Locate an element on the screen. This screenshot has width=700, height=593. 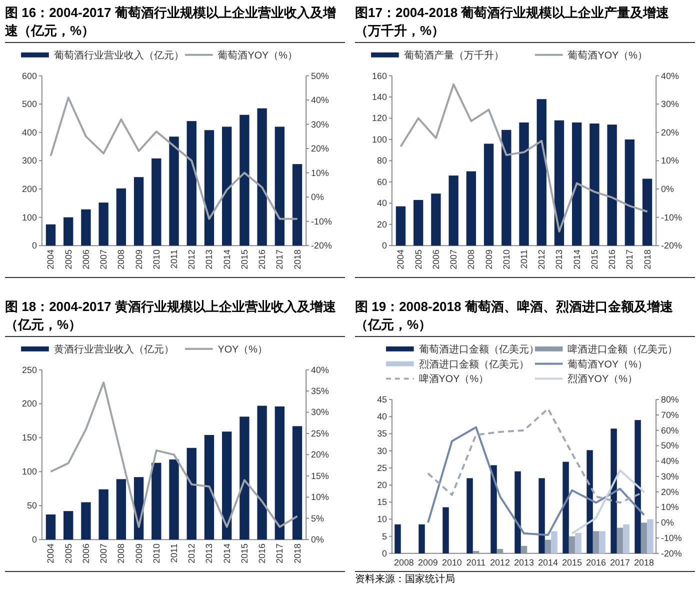
legend-label: 葡萄酒进口金额（亿美元） is located at coordinates (478, 349).